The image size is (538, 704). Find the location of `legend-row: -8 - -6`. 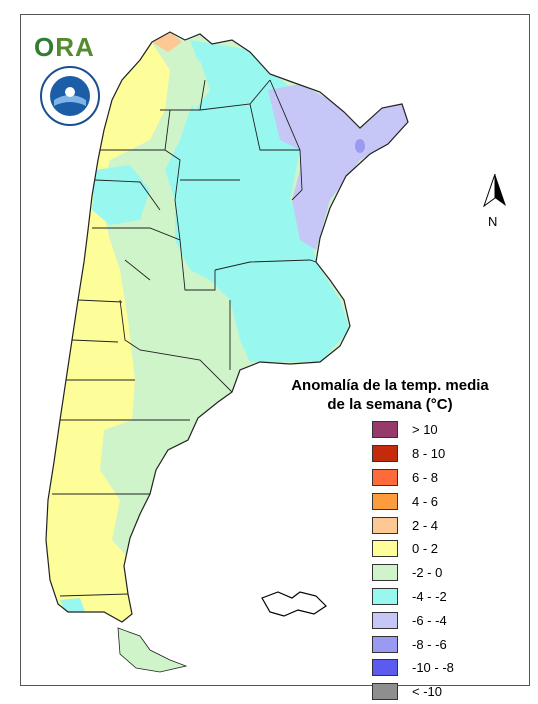

legend-row: -8 - -6 is located at coordinates (413, 644).